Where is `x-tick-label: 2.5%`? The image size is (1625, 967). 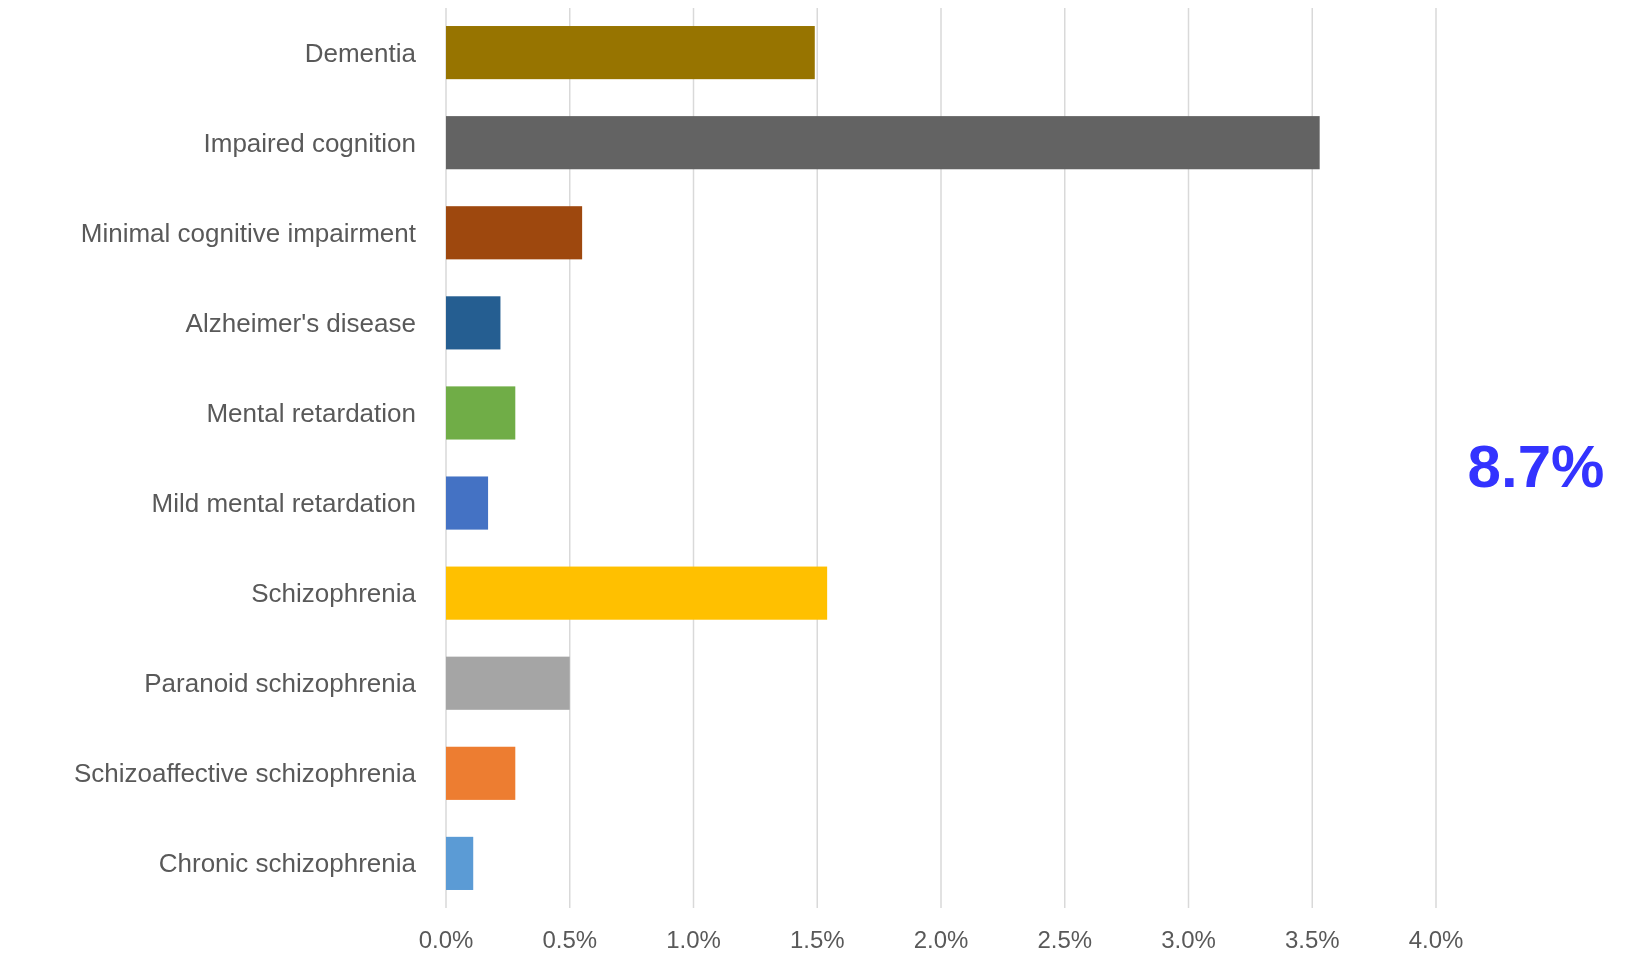
x-tick-label: 2.5% is located at coordinates (1065, 939).